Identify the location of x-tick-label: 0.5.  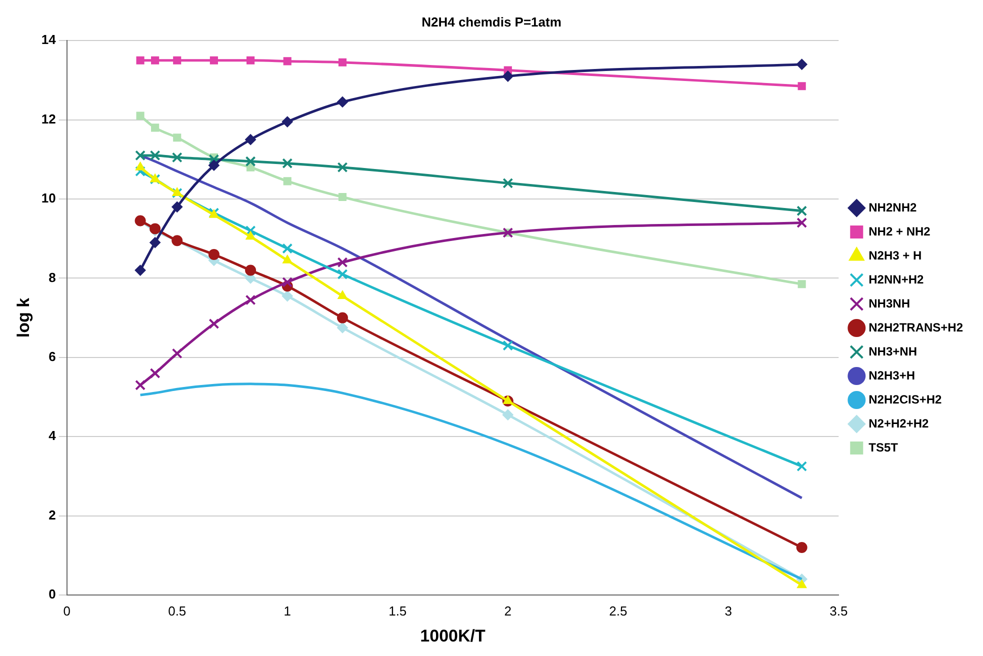
(177, 610).